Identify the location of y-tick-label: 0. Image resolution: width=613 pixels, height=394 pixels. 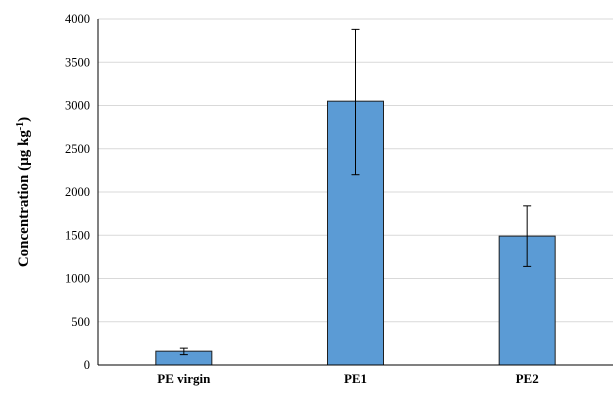
(87, 365).